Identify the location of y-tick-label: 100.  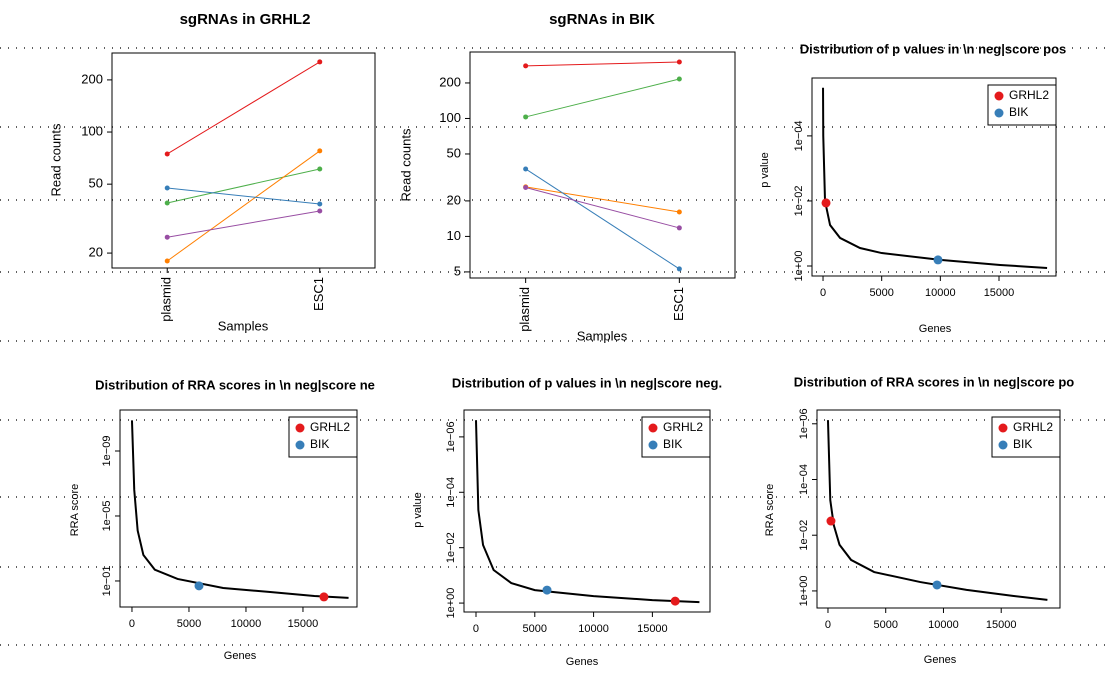
(450, 117).